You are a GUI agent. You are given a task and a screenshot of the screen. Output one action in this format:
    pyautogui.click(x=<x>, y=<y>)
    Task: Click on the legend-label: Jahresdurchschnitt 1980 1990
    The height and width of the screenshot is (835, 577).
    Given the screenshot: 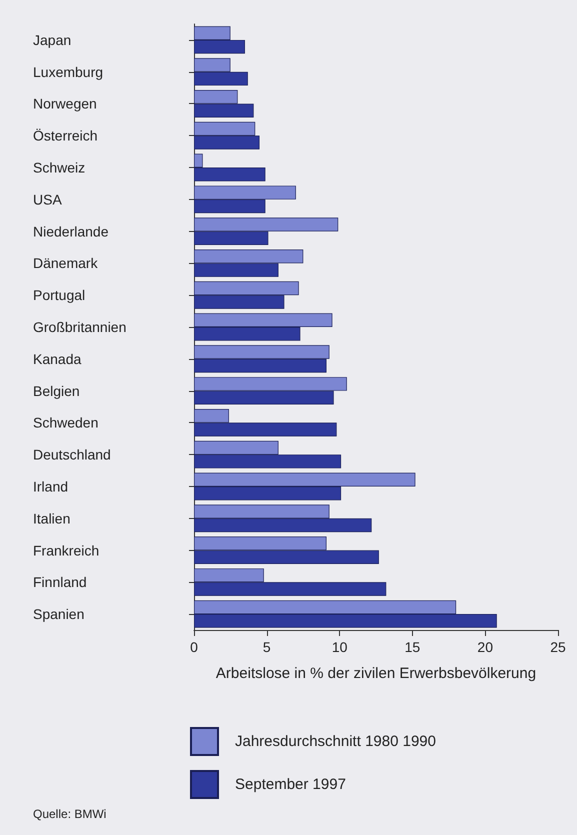 What is the action you would take?
    pyautogui.click(x=335, y=741)
    